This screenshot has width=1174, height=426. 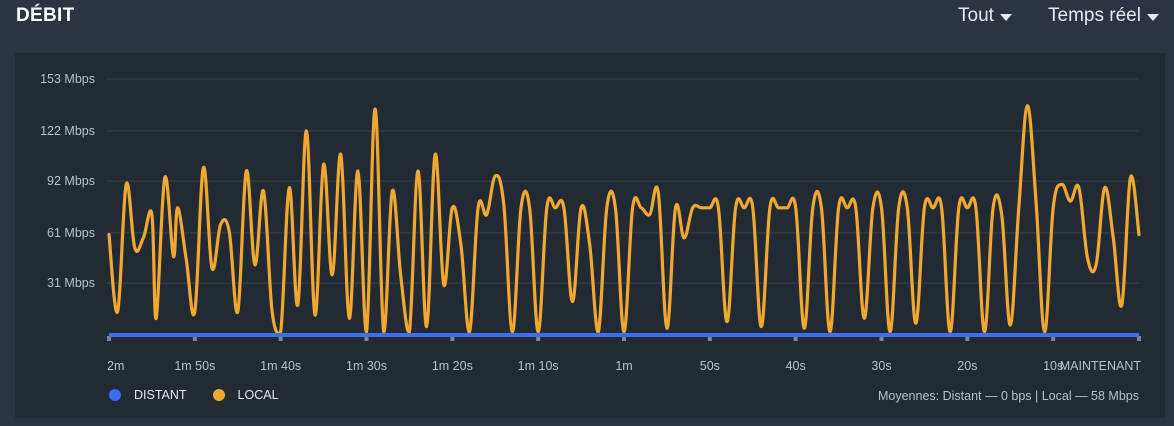 What do you see at coordinates (1101, 366) in the screenshot?
I see `x-tick-label: MAINTENANT` at bounding box center [1101, 366].